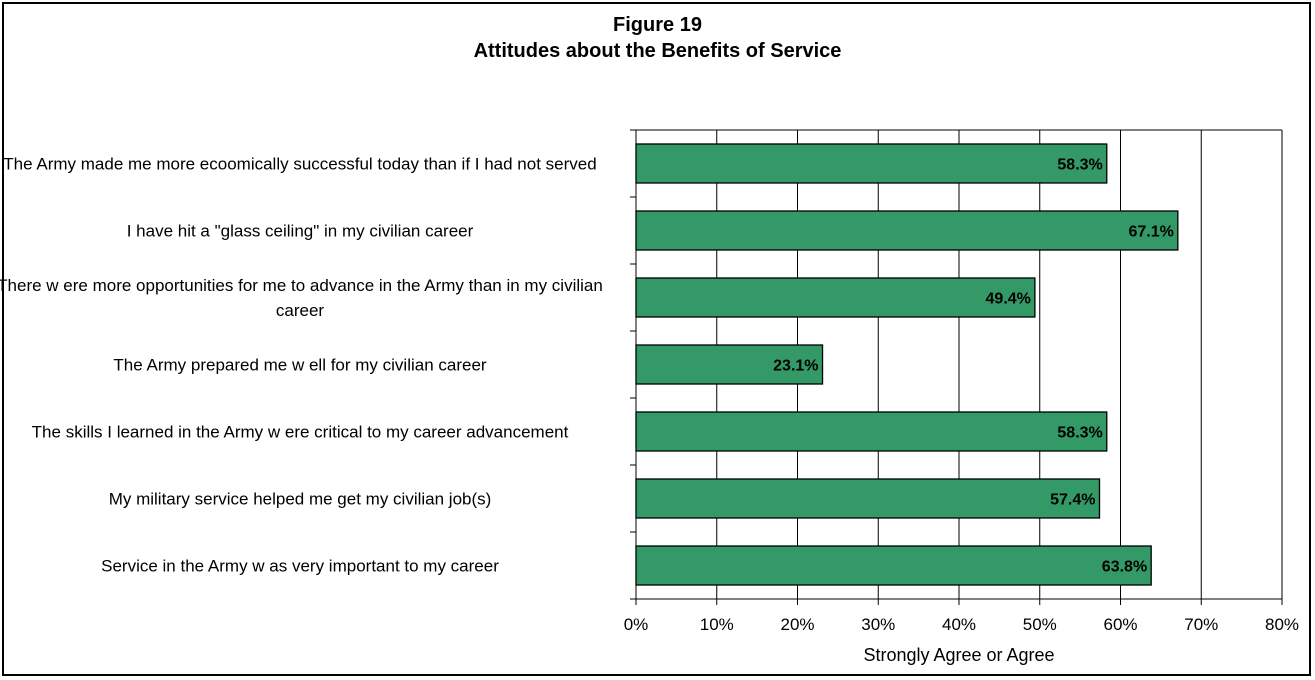 The width and height of the screenshot is (1315, 680). I want to click on x-tick-label: 50%, so click(1040, 624).